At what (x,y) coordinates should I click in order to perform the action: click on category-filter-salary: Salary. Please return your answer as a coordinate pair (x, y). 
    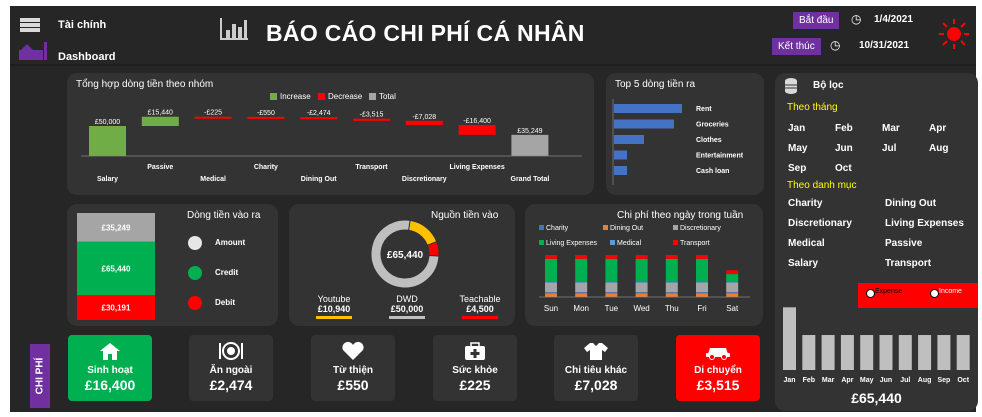
    Looking at the image, I should click on (803, 263).